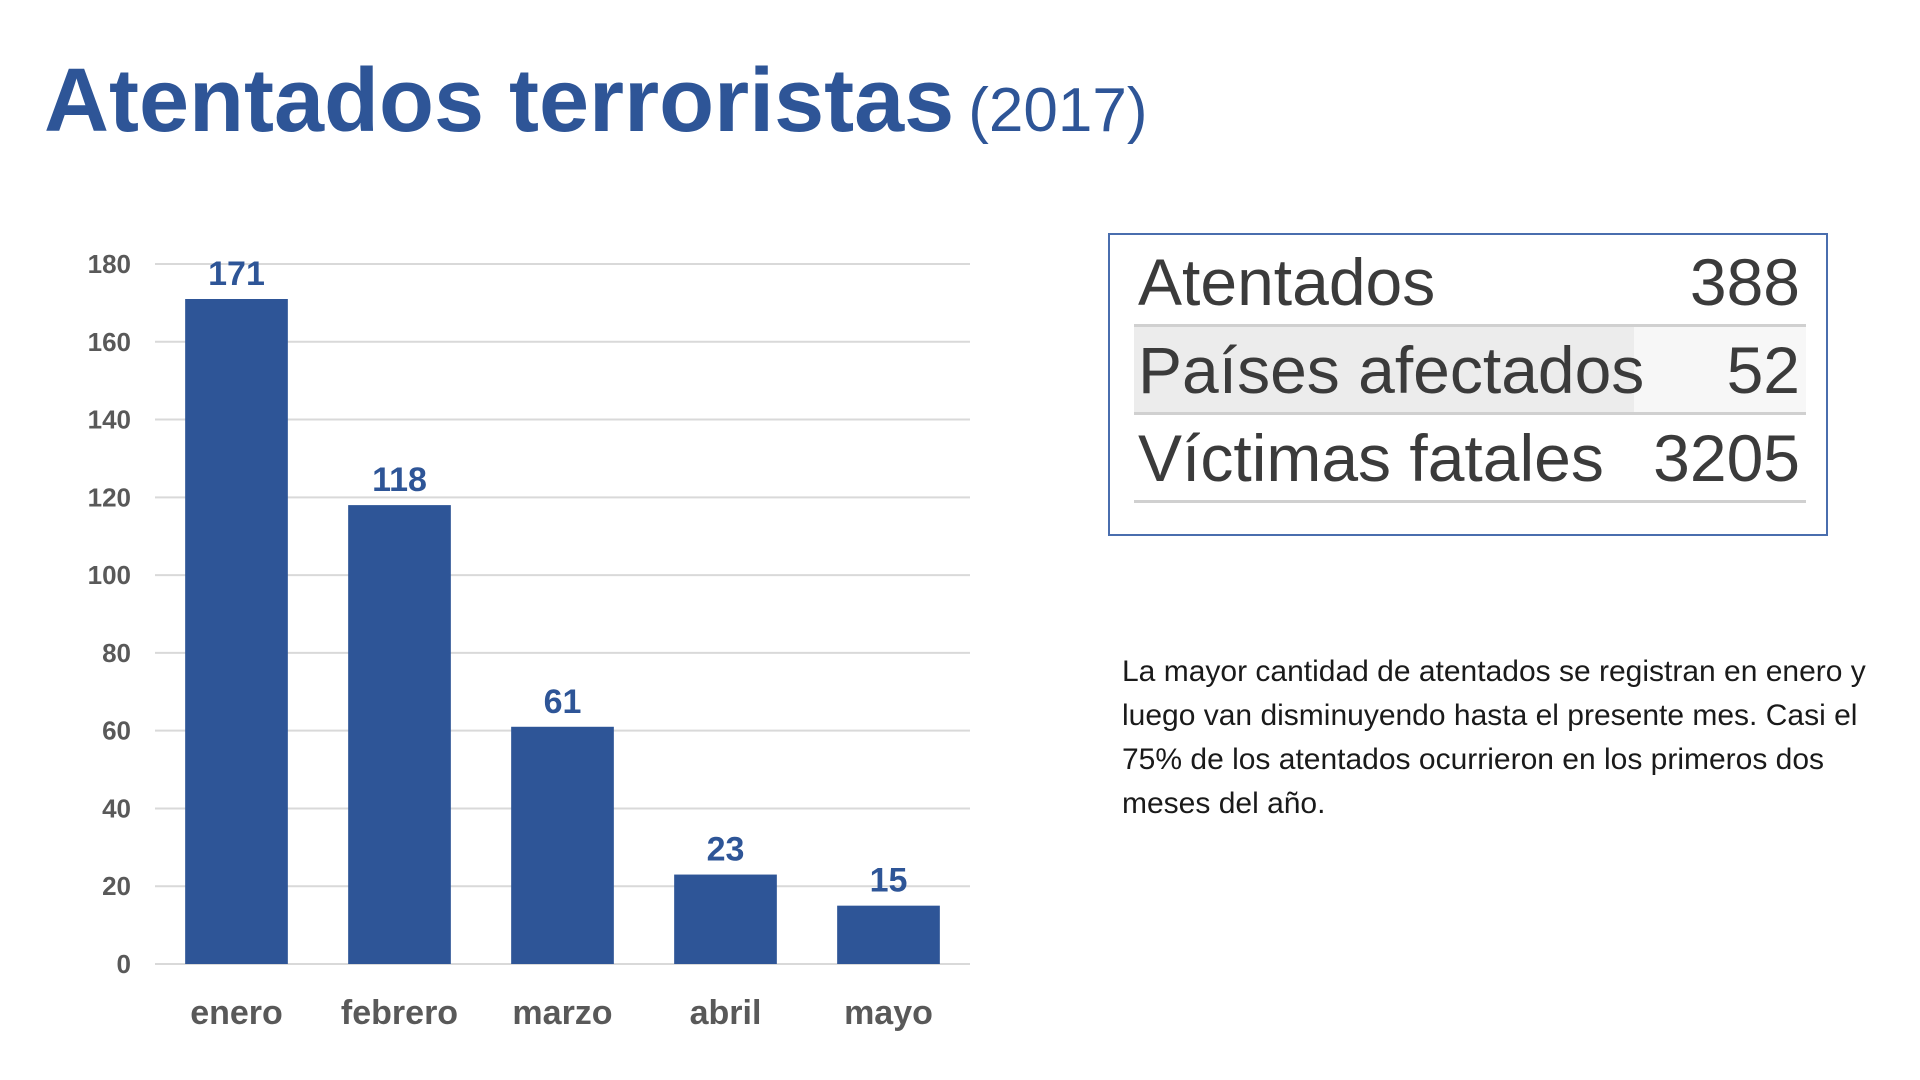 This screenshot has height=1080, width=1920. Describe the element at coordinates (1391, 369) in the screenshot. I see `stat-label: Países afectados` at that location.